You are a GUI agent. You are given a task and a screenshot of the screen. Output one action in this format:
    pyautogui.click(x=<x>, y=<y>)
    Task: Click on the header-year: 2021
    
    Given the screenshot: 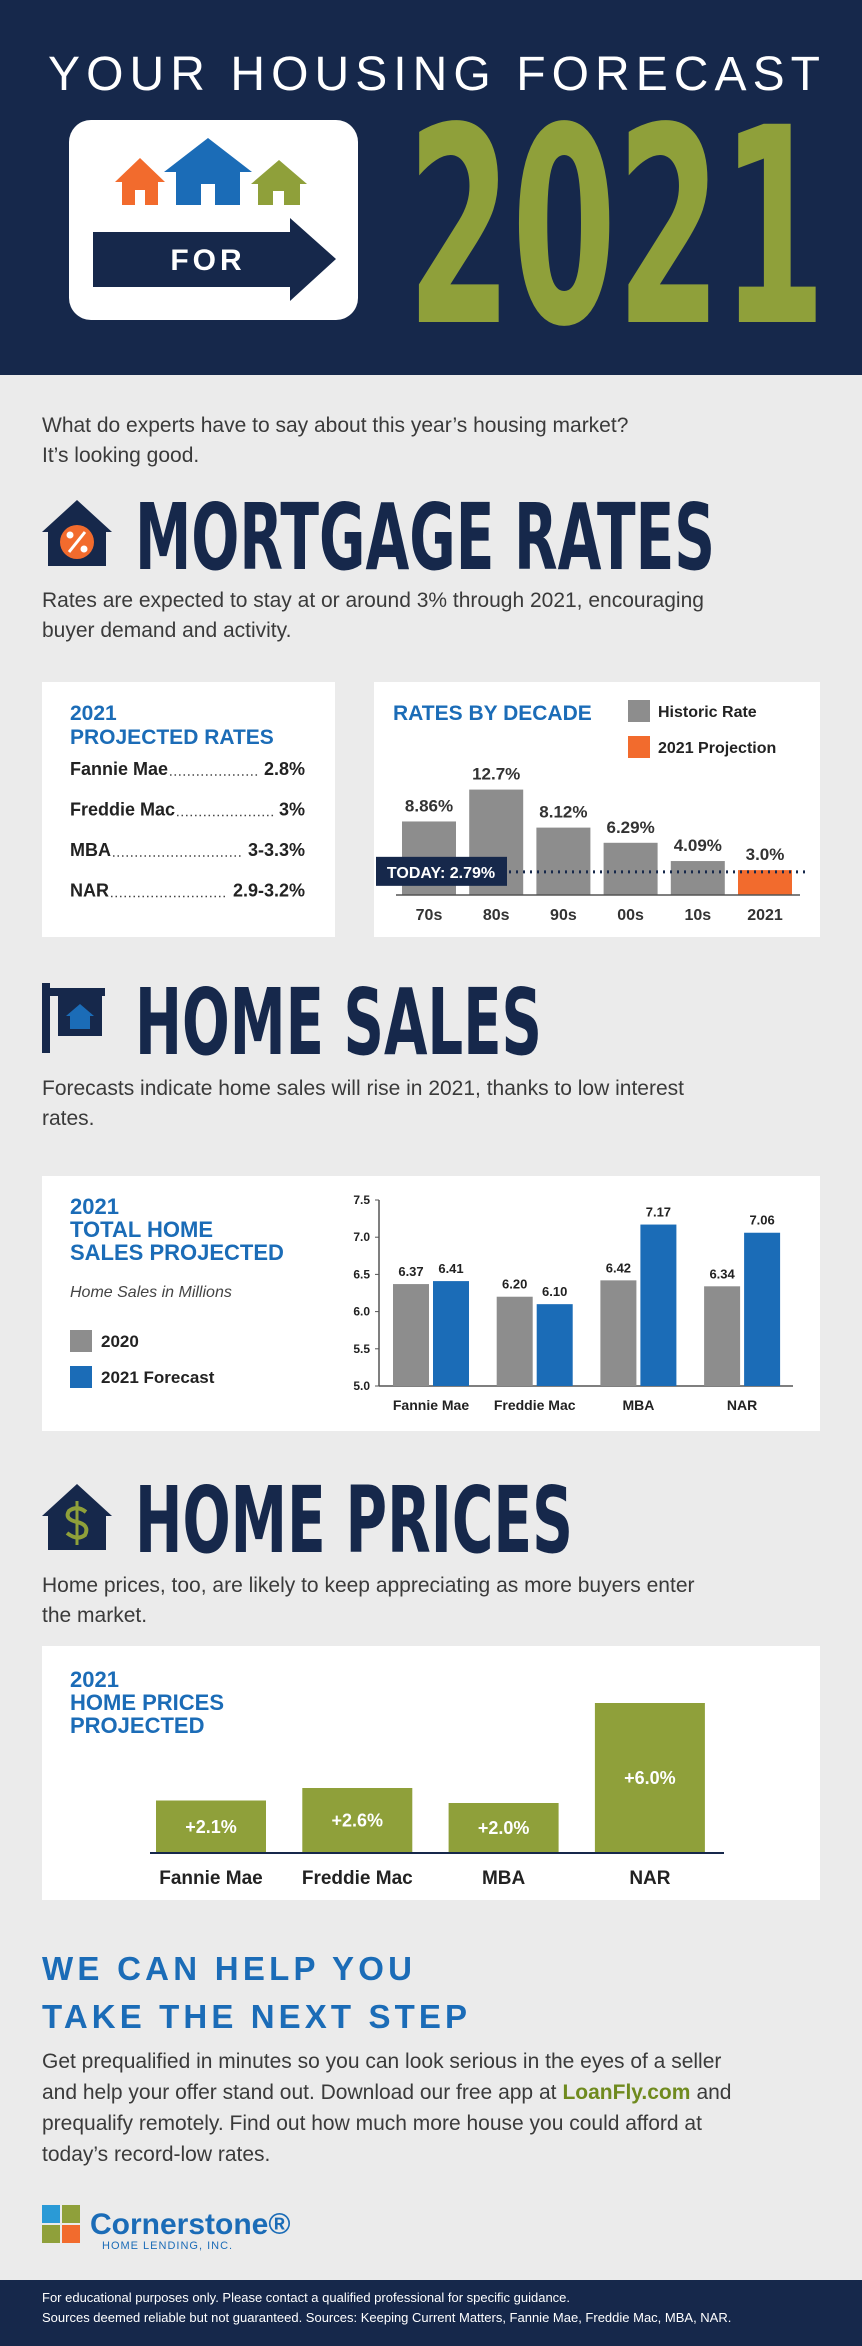 What is the action you would take?
    pyautogui.click(x=616, y=229)
    